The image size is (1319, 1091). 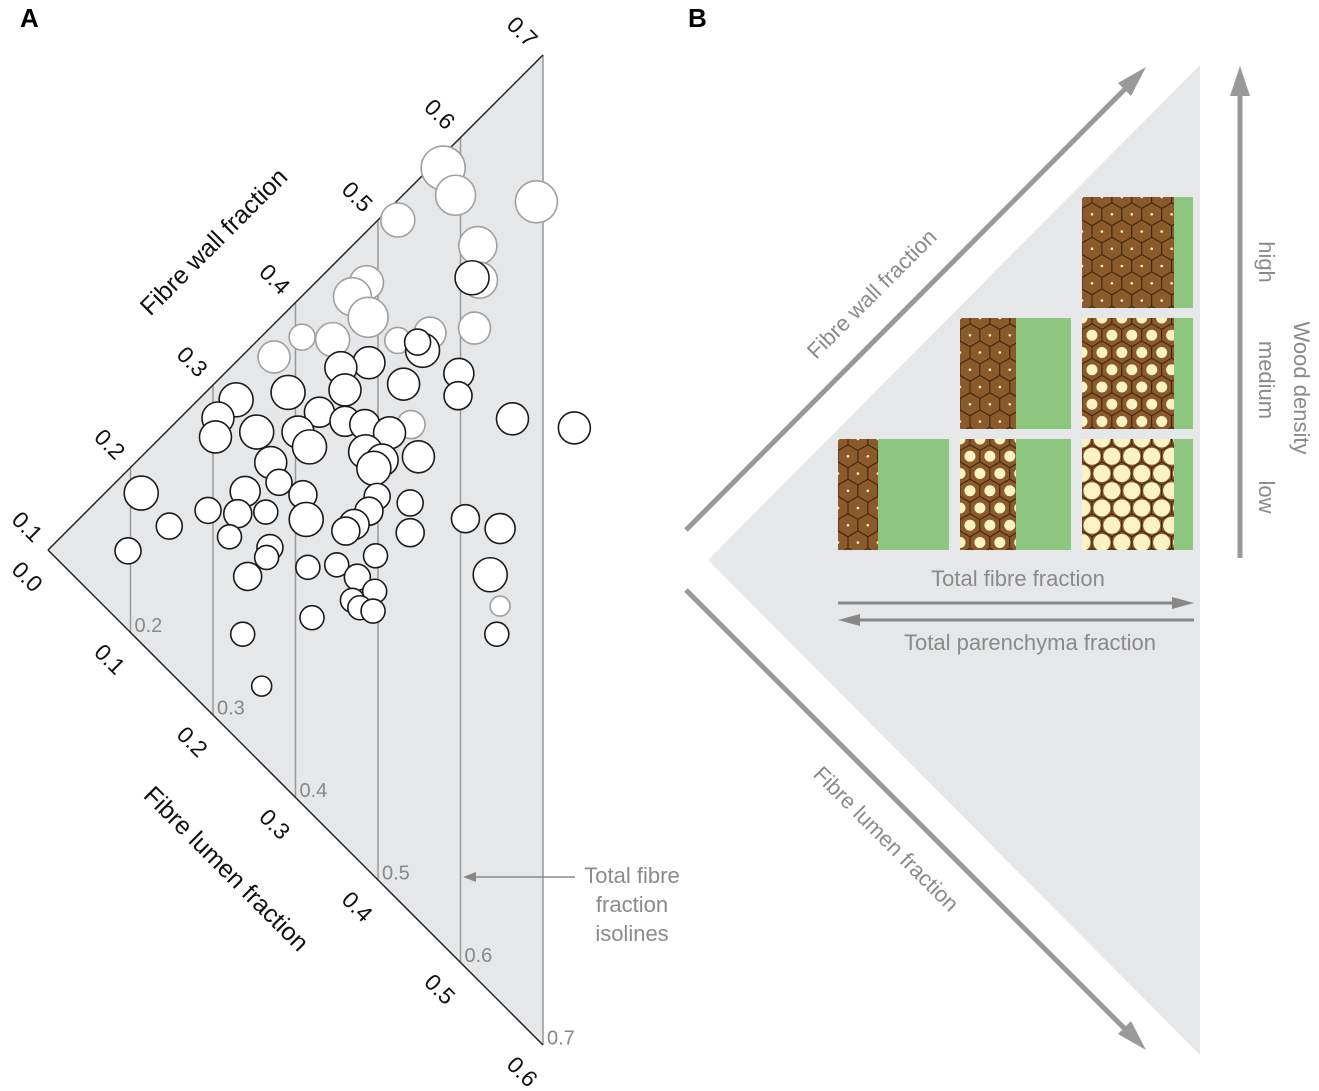 I want to click on density-level: low, so click(x=1266, y=496).